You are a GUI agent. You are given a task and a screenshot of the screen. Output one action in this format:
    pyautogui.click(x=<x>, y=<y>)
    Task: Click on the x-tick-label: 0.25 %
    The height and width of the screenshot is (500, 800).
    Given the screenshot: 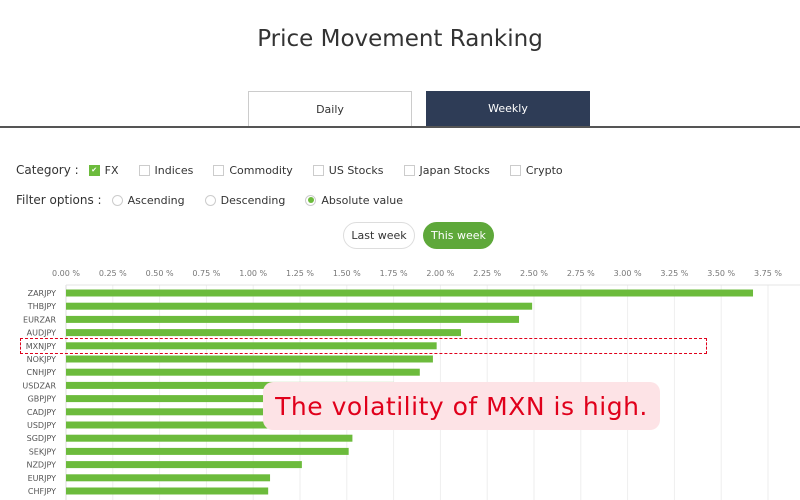 What is the action you would take?
    pyautogui.click(x=113, y=273)
    